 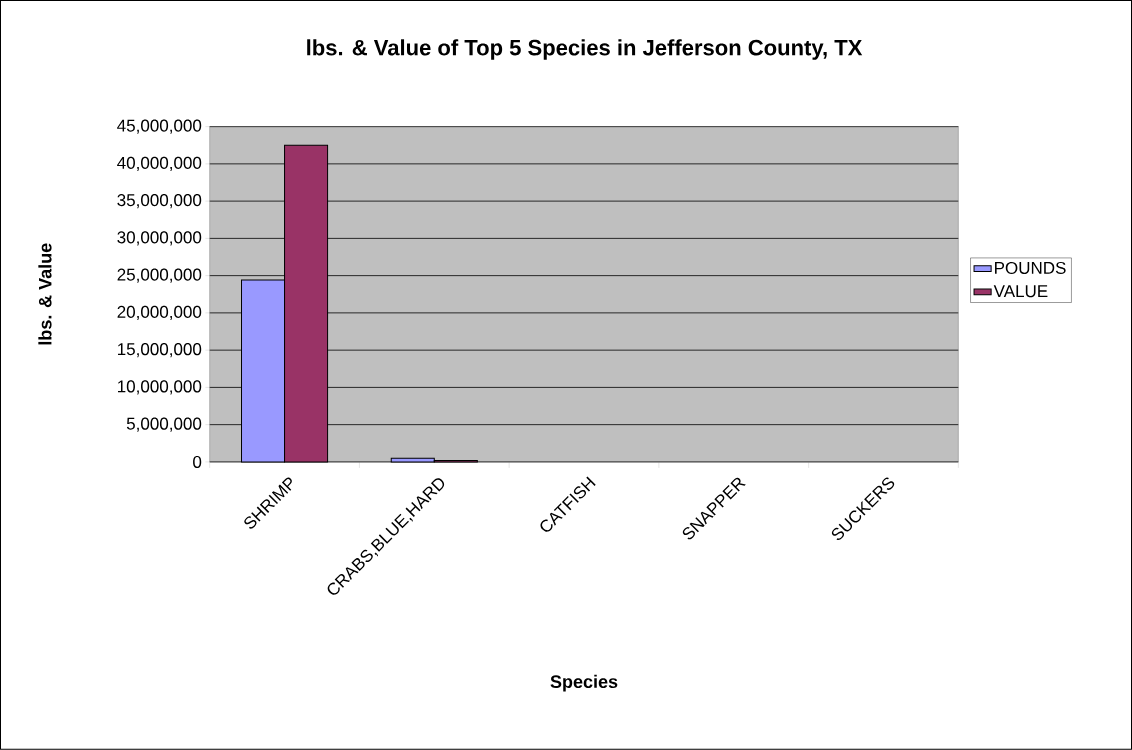 I want to click on y-tick-label: 35,000,000, so click(x=159, y=201).